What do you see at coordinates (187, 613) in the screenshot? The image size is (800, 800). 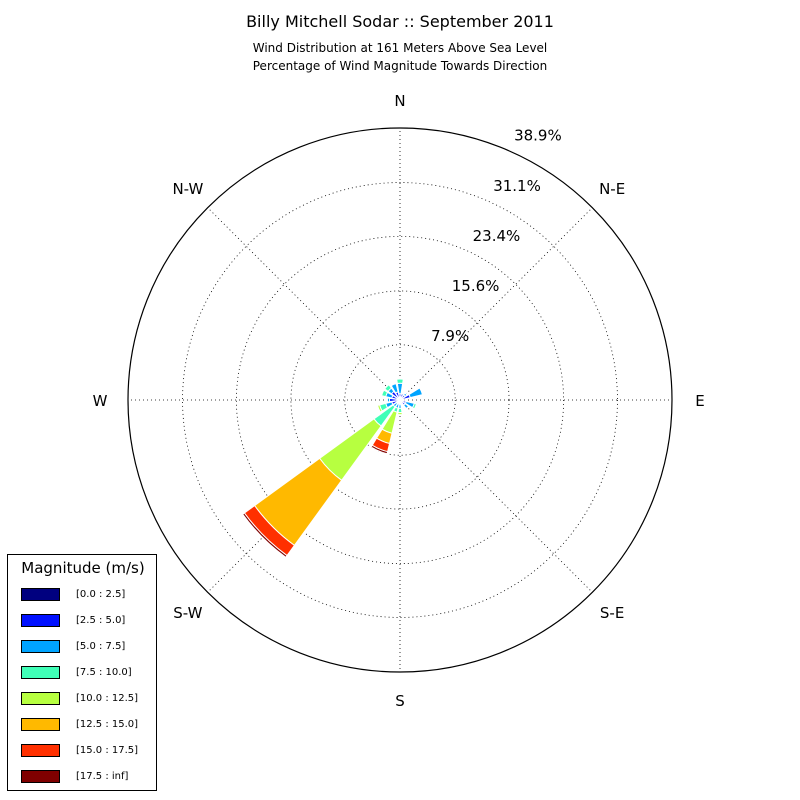 I see `direction-label-S-W: S-W` at bounding box center [187, 613].